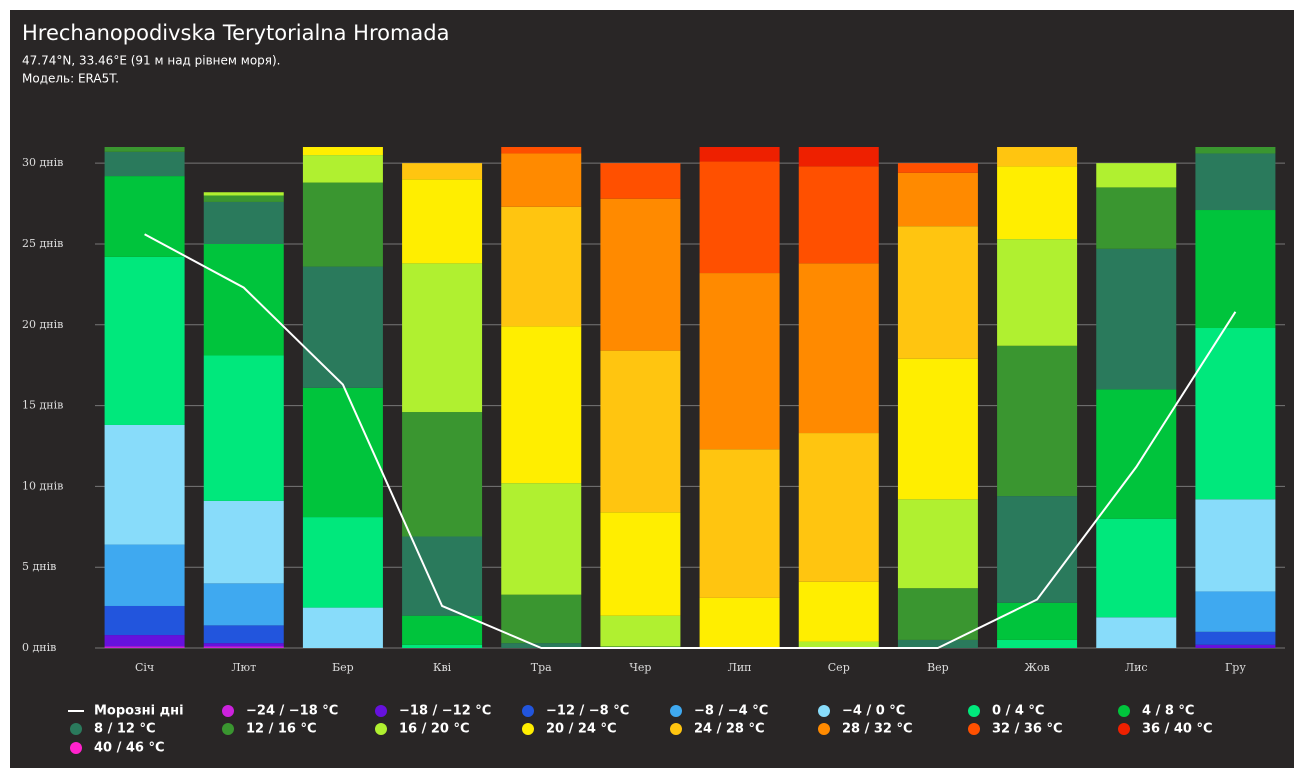 Image resolution: width=1304 pixels, height=782 pixels. I want to click on y-tick-label: 10 днів, so click(42, 485).